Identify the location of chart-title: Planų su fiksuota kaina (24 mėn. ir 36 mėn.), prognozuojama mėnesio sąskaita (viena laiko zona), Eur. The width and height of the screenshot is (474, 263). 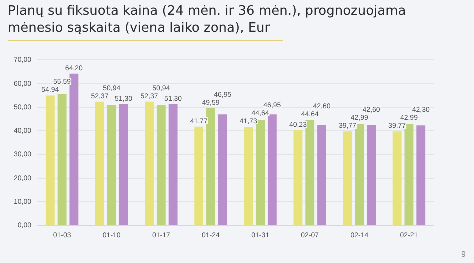
(208, 20).